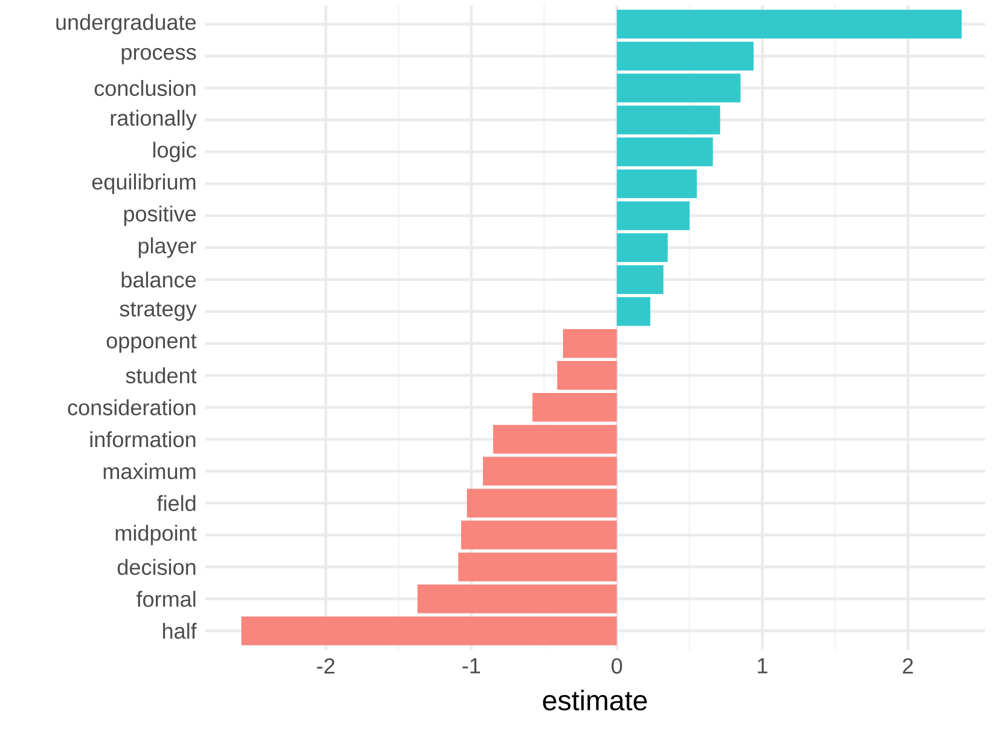 The image size is (992, 729). Describe the element at coordinates (160, 216) in the screenshot. I see `y-tick-label: positive` at that location.